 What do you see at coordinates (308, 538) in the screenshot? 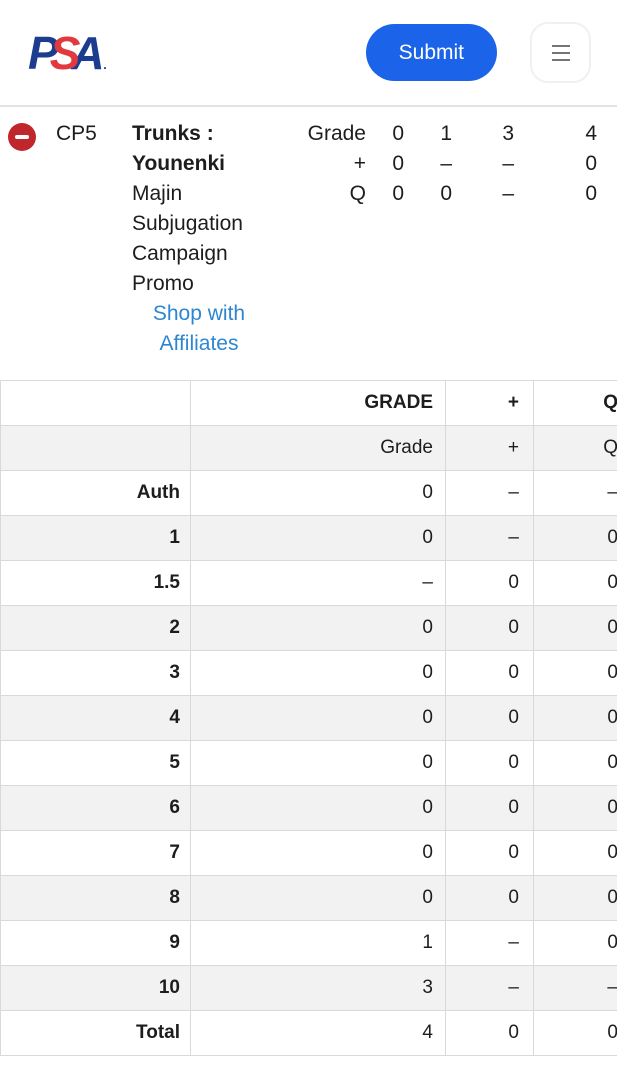
I see `pop-table-row: 1 0 – 0` at bounding box center [308, 538].